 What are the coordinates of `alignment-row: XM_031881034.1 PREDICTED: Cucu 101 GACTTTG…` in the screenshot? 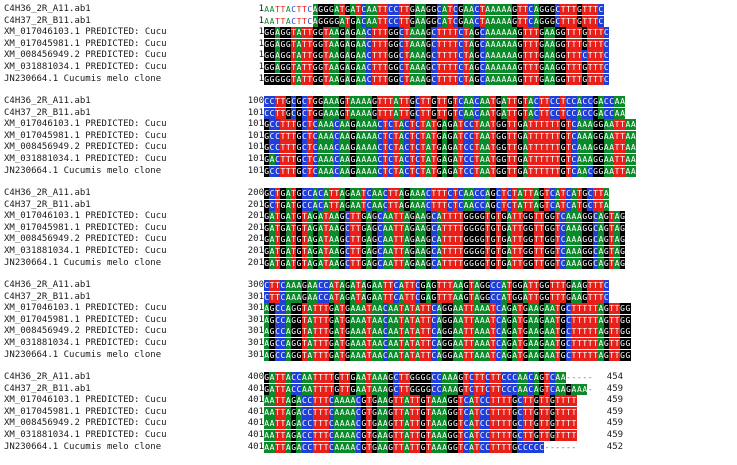 It's located at (370, 159).